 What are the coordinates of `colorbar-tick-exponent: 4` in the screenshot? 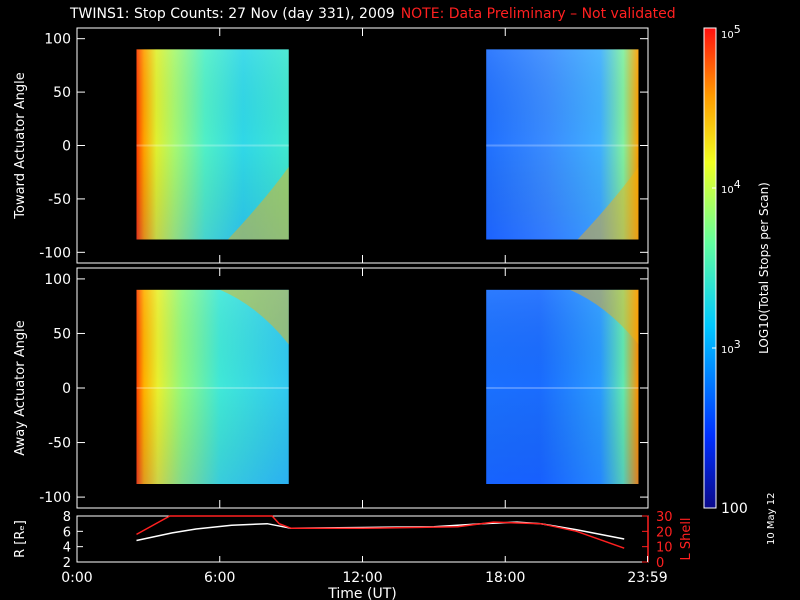 It's located at (737, 184).